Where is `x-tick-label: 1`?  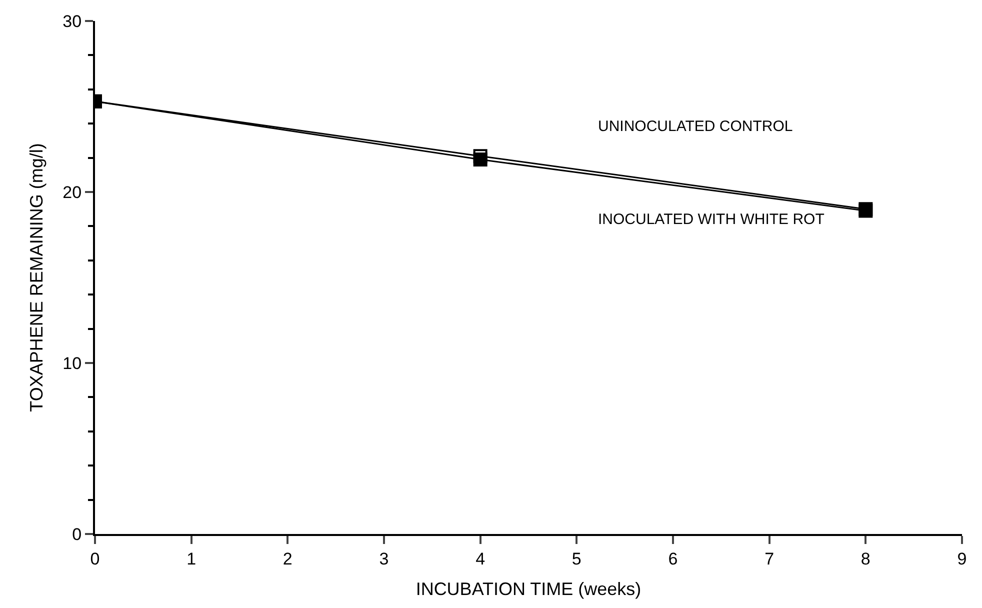 x-tick-label: 1 is located at coordinates (191, 558).